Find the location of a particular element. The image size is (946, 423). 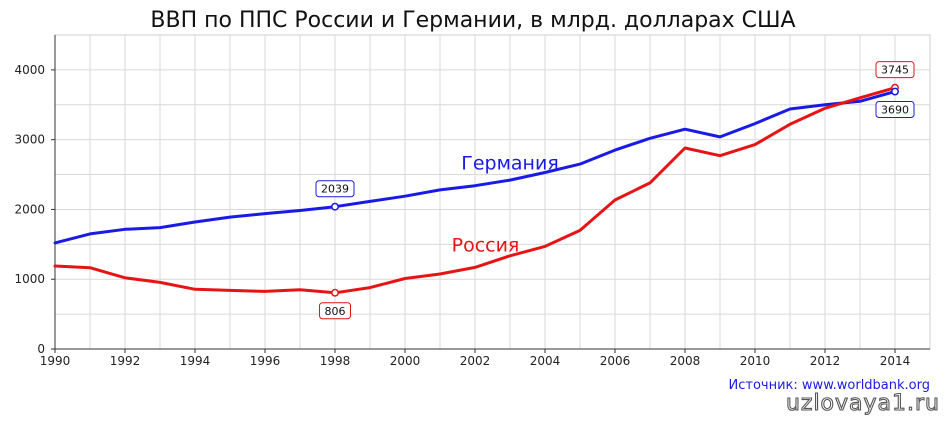

x-tick-label: 2006 is located at coordinates (615, 361).